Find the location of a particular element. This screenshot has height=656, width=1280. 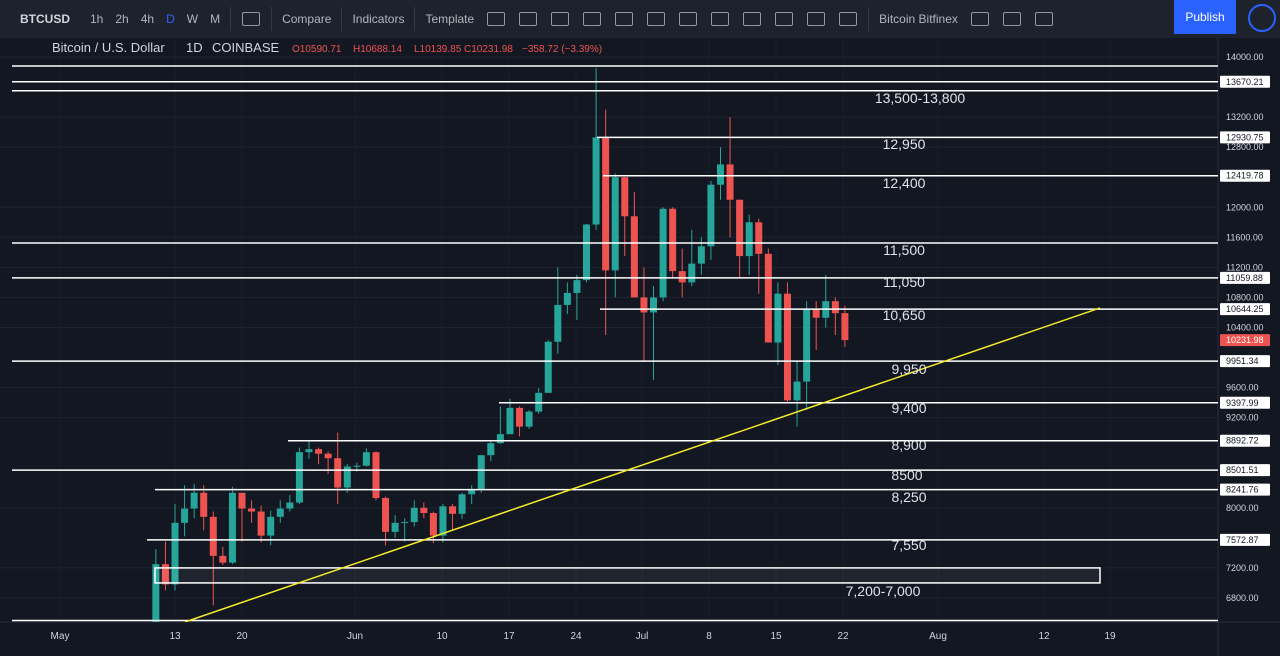

y-tick-label: 11200.00 is located at coordinates (1244, 267).